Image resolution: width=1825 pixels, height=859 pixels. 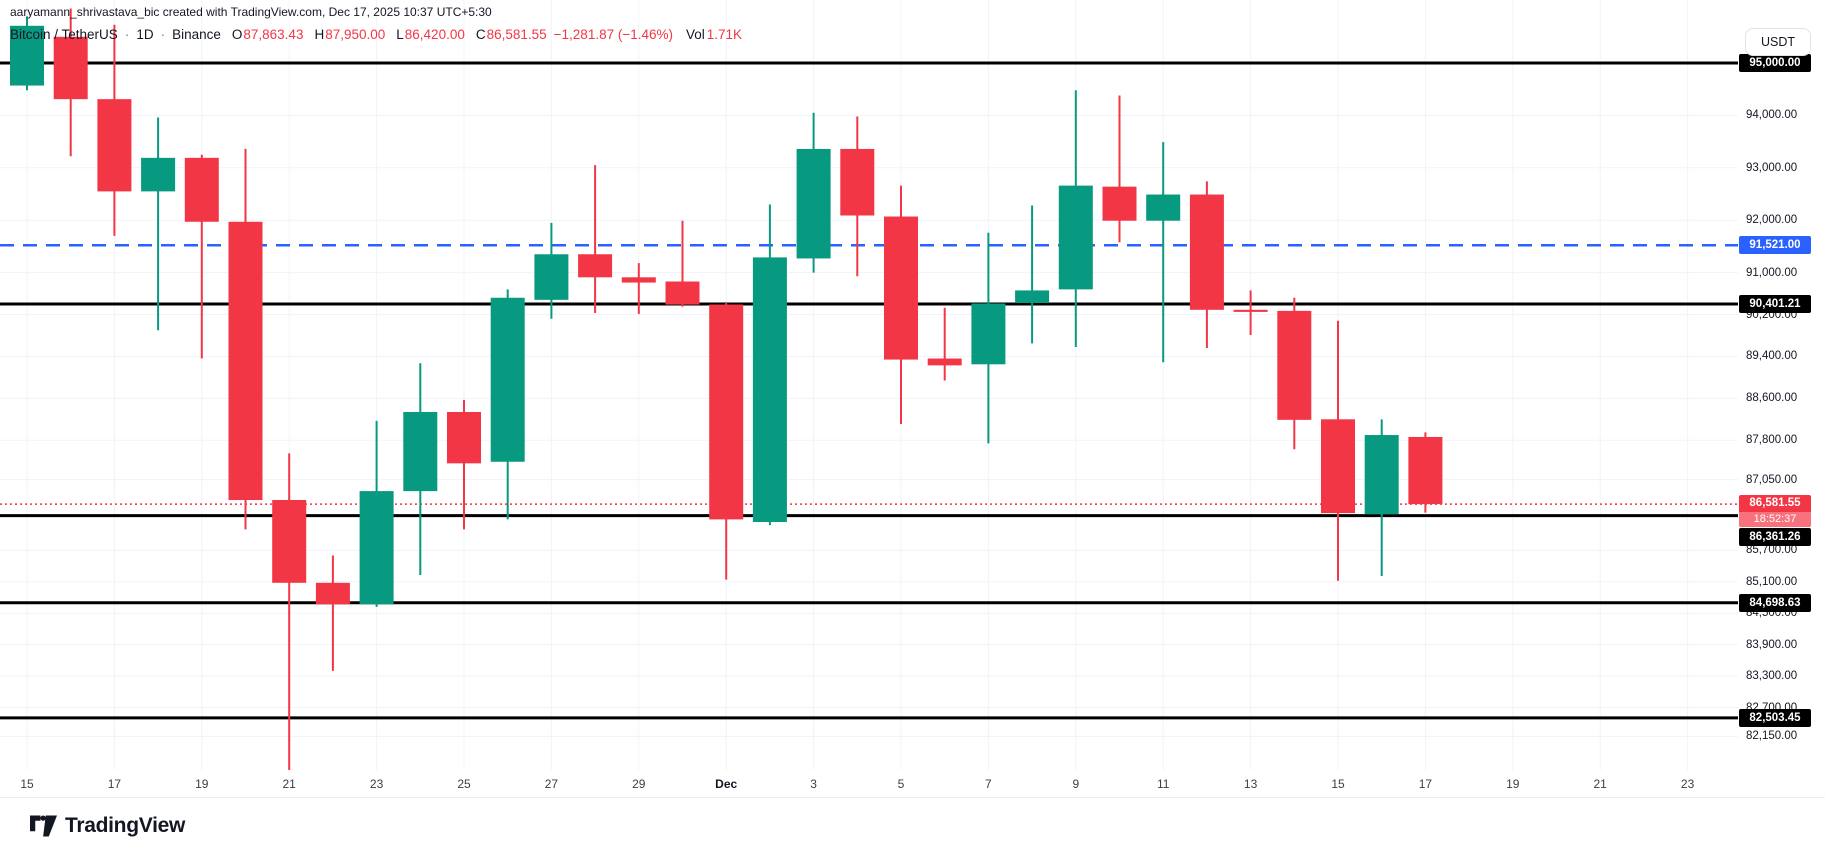 What do you see at coordinates (726, 784) in the screenshot?
I see `time-tick-label: Dec` at bounding box center [726, 784].